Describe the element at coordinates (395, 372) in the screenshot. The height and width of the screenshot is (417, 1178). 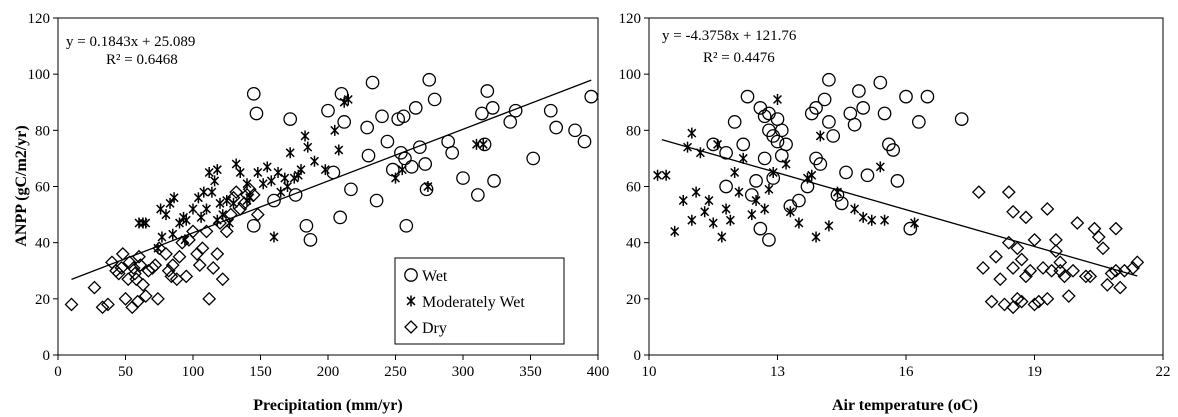
I see `x-tick-label: 250` at that location.